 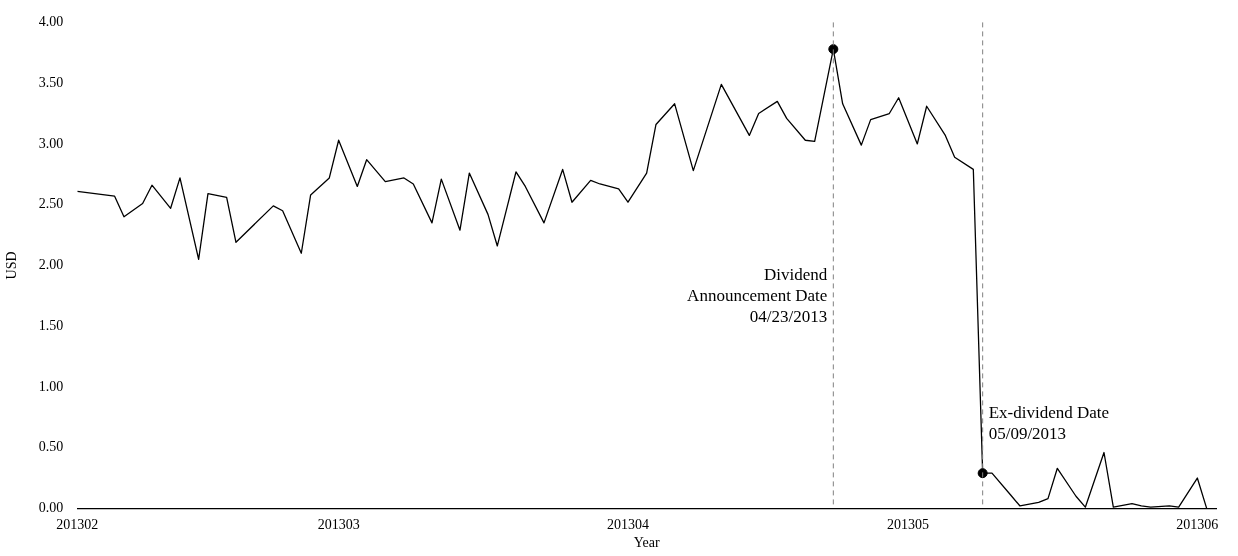 I want to click on y-tick-label: 0.50, so click(x=51, y=447).